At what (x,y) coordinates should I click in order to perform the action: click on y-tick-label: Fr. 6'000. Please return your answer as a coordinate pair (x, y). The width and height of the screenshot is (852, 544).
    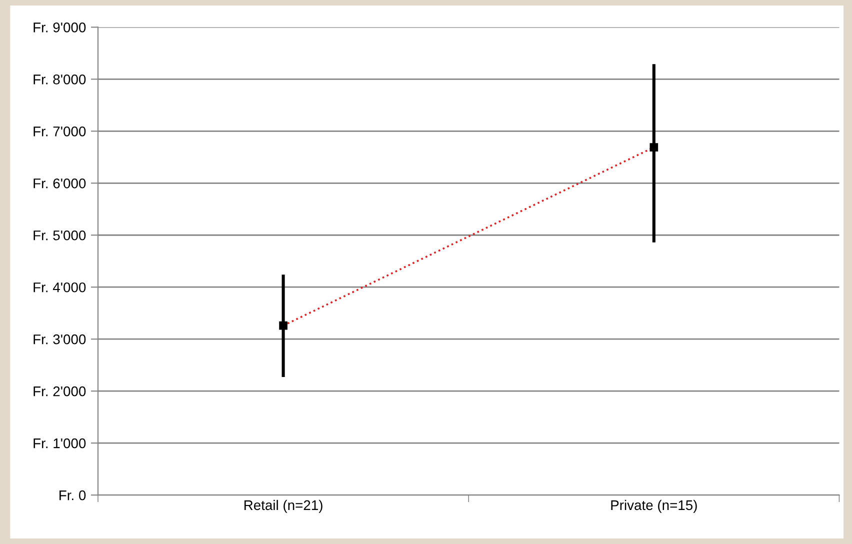
    Looking at the image, I should click on (60, 183).